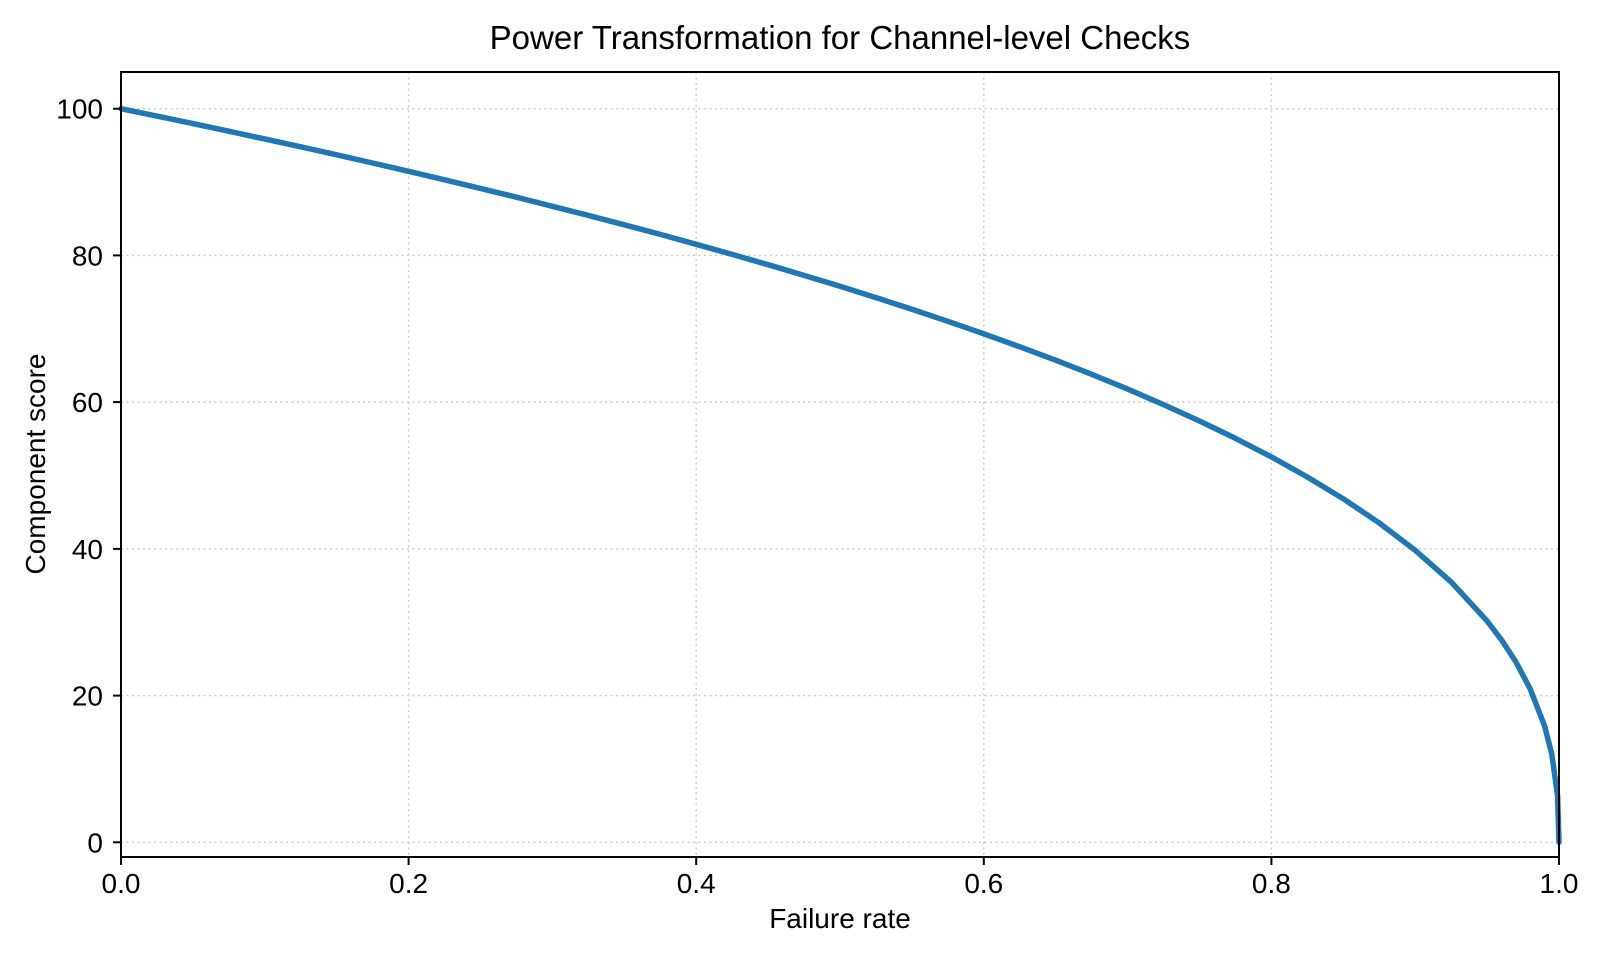 This screenshot has height=960, width=1600. What do you see at coordinates (1559, 883) in the screenshot?
I see `x-tick-label: 1.0` at bounding box center [1559, 883].